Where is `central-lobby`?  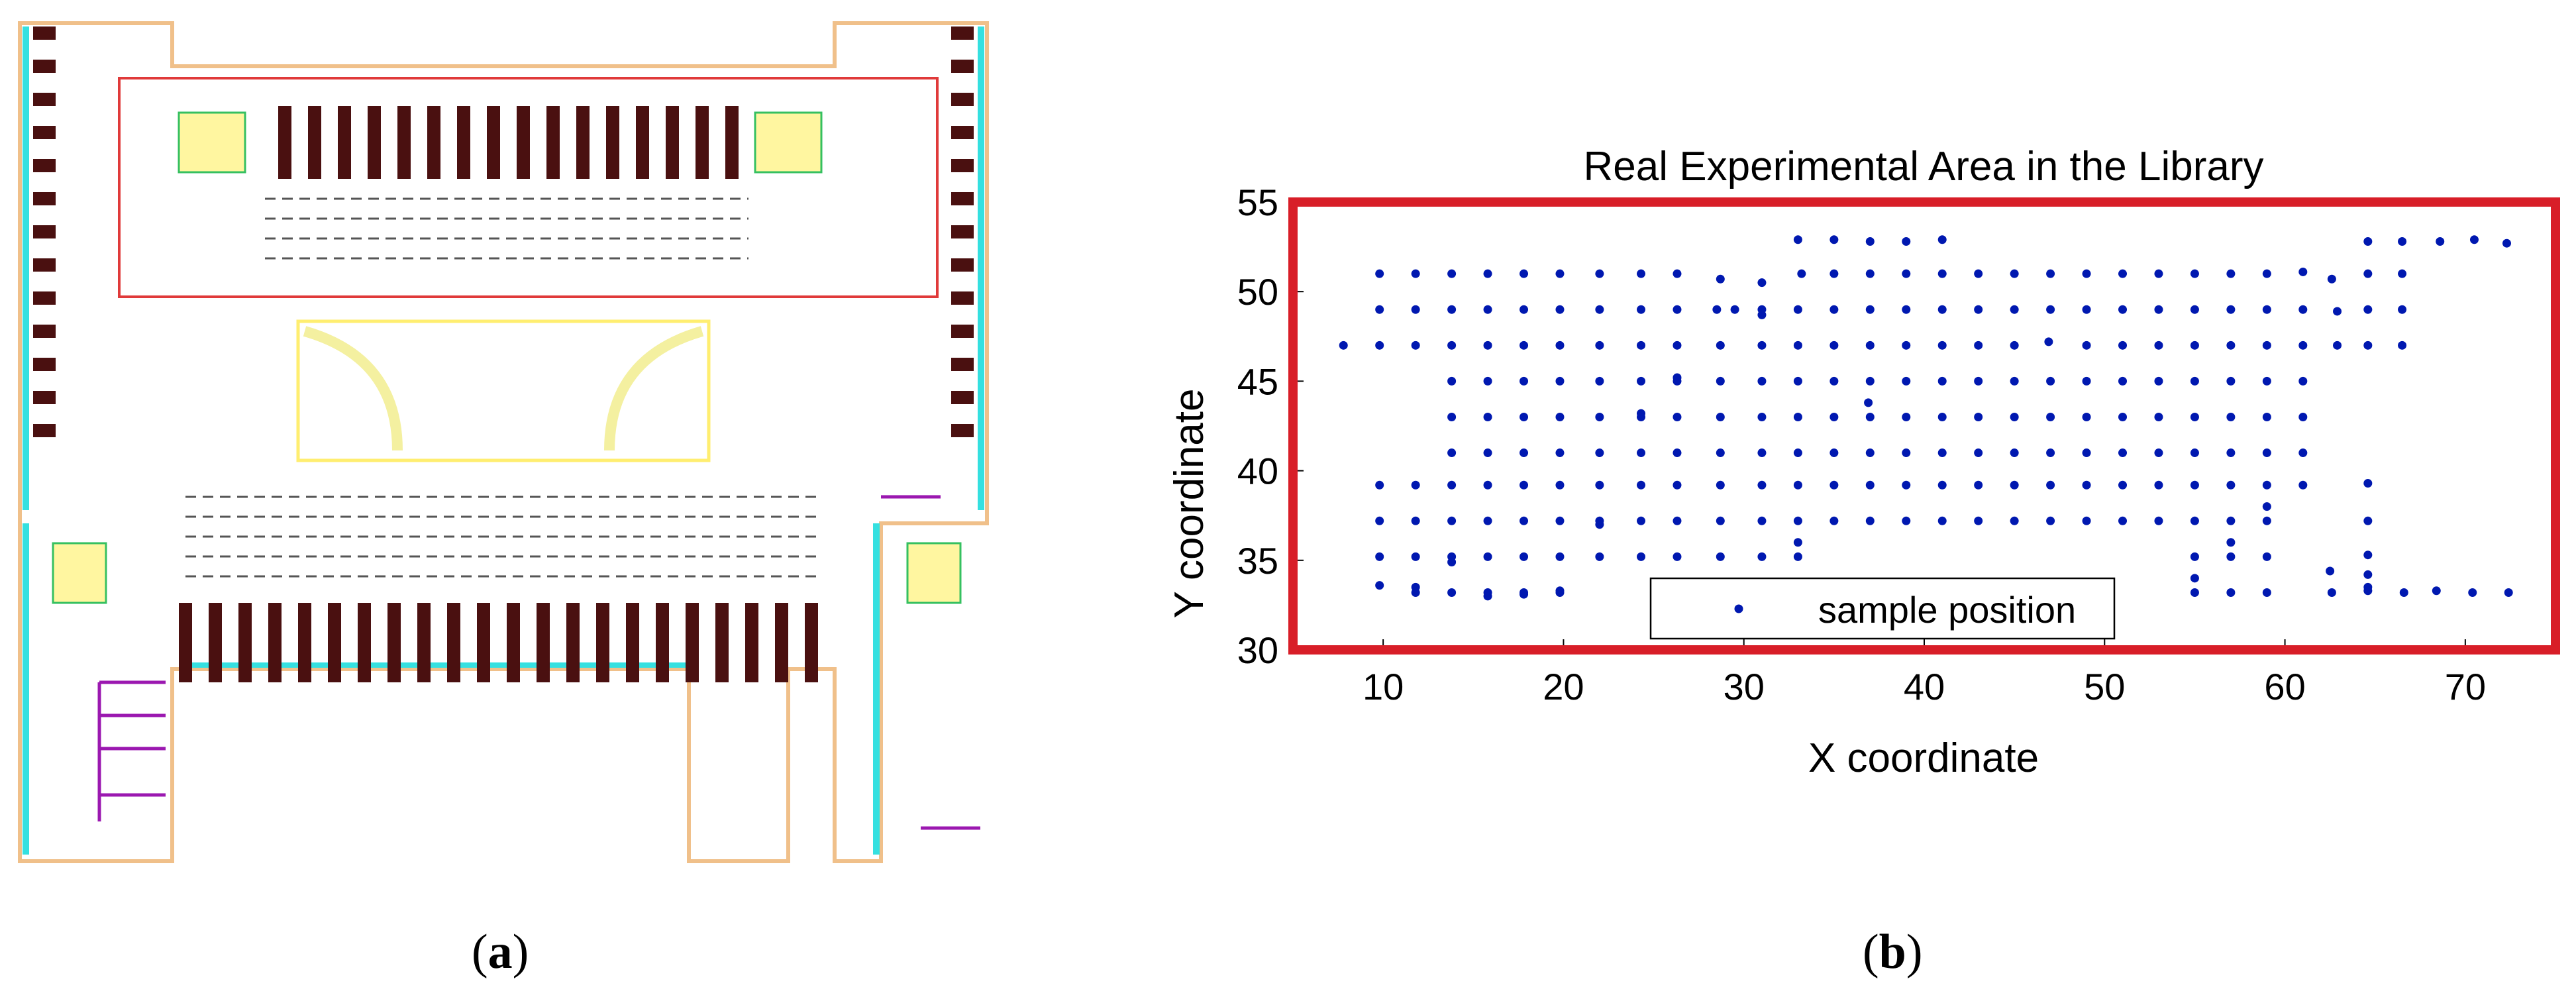 central-lobby is located at coordinates (503, 390).